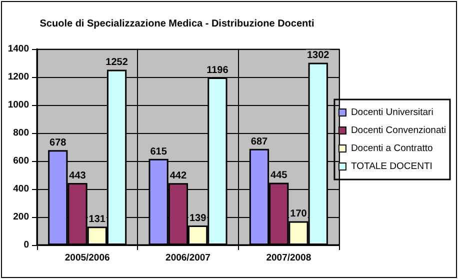 The image size is (458, 279). I want to click on data-label: 1302, so click(318, 56).